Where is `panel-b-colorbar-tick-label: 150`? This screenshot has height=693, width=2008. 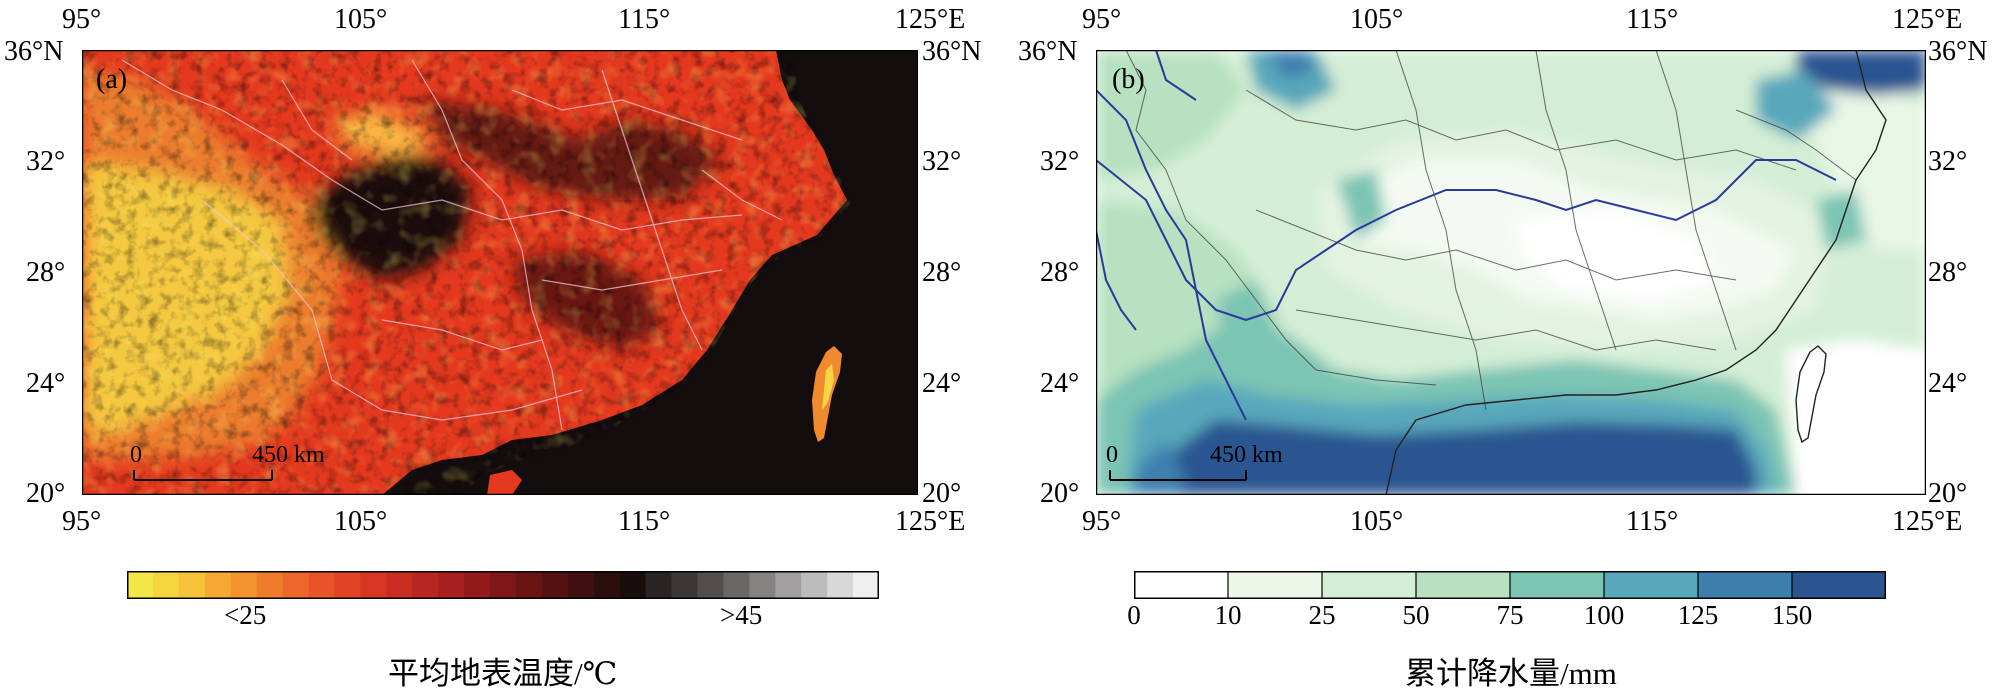 panel-b-colorbar-tick-label: 150 is located at coordinates (1792, 615).